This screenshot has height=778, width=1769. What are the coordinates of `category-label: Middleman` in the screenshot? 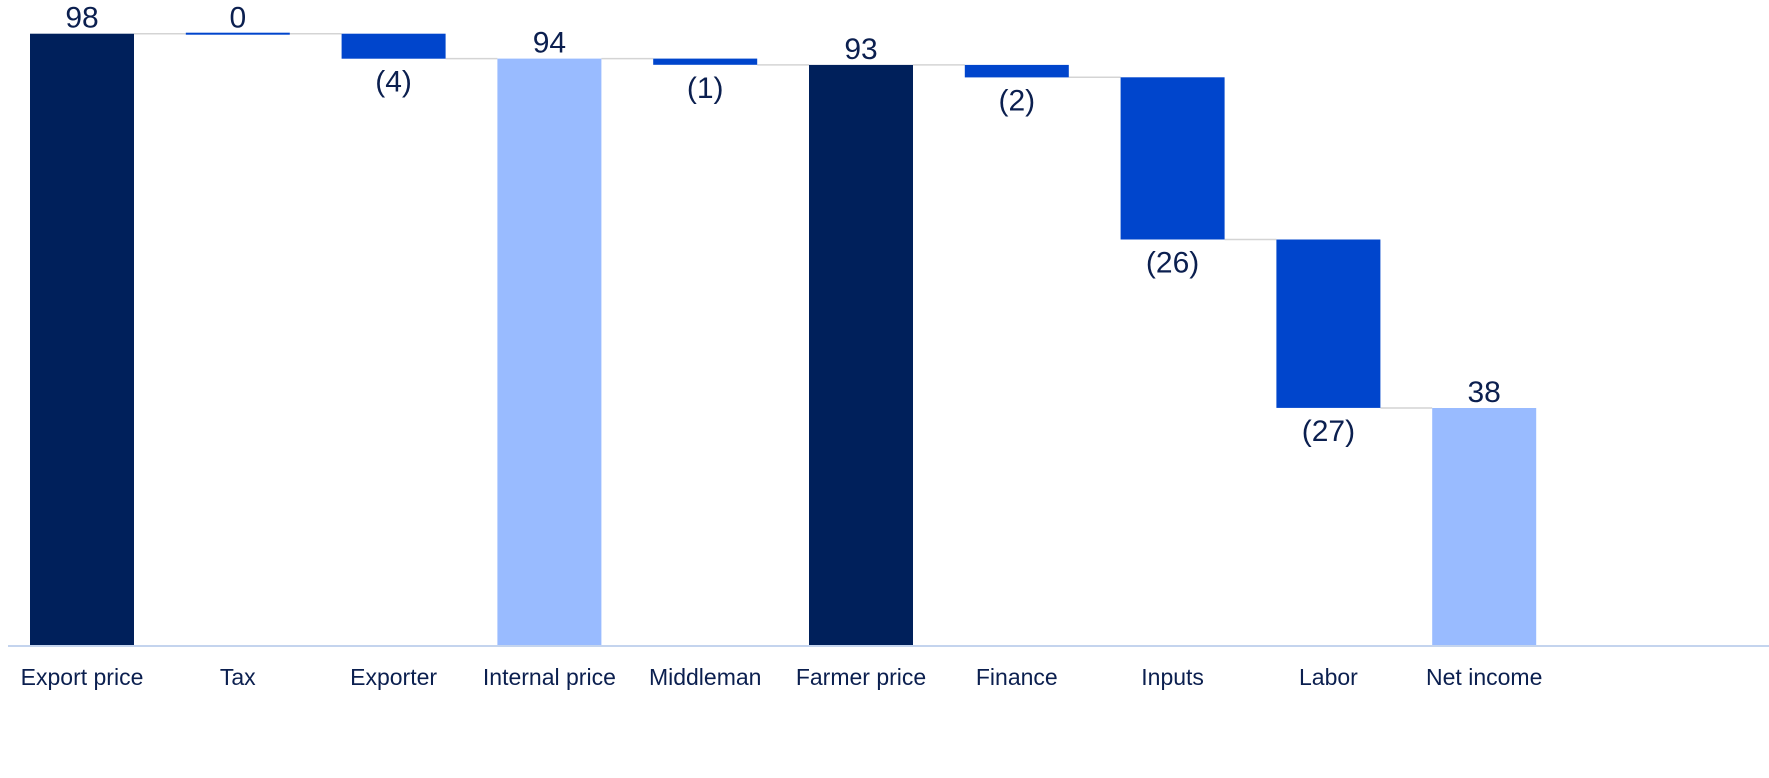 It's located at (705, 677).